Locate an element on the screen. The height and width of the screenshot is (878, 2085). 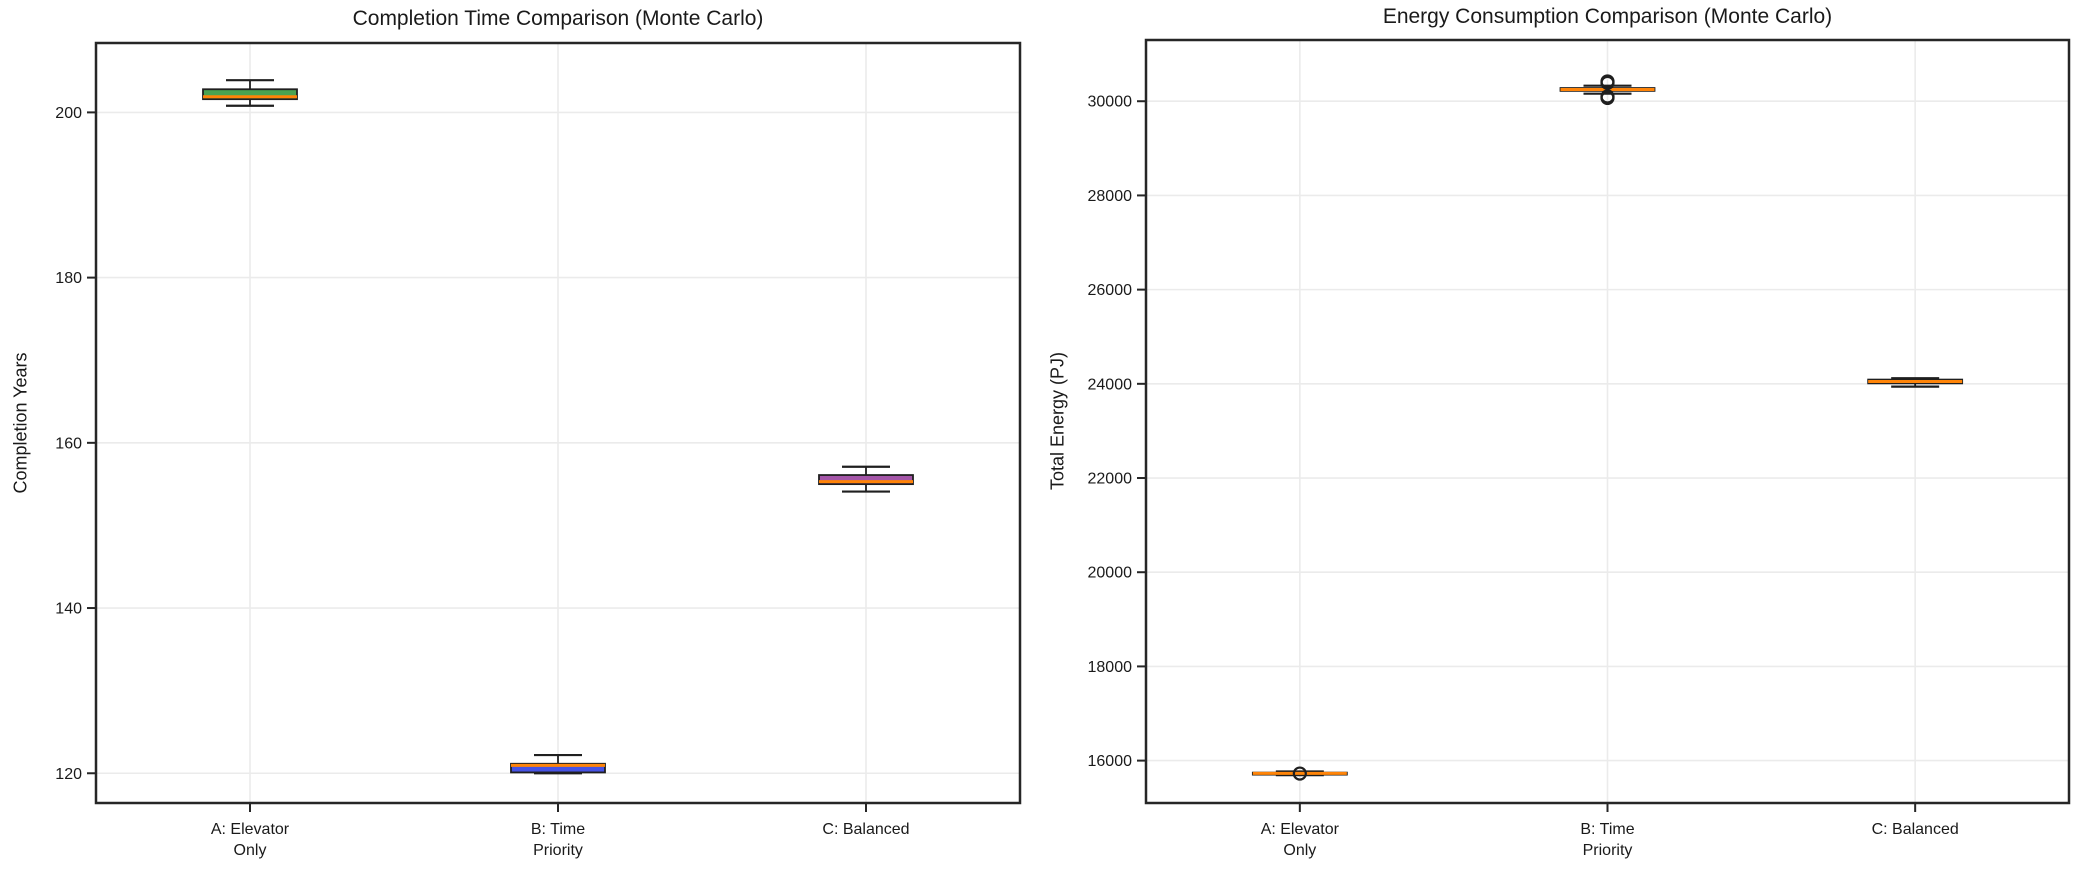
chart-title-completion-time: Completion Time Comparison (Monte Carlo) is located at coordinates (558, 18).